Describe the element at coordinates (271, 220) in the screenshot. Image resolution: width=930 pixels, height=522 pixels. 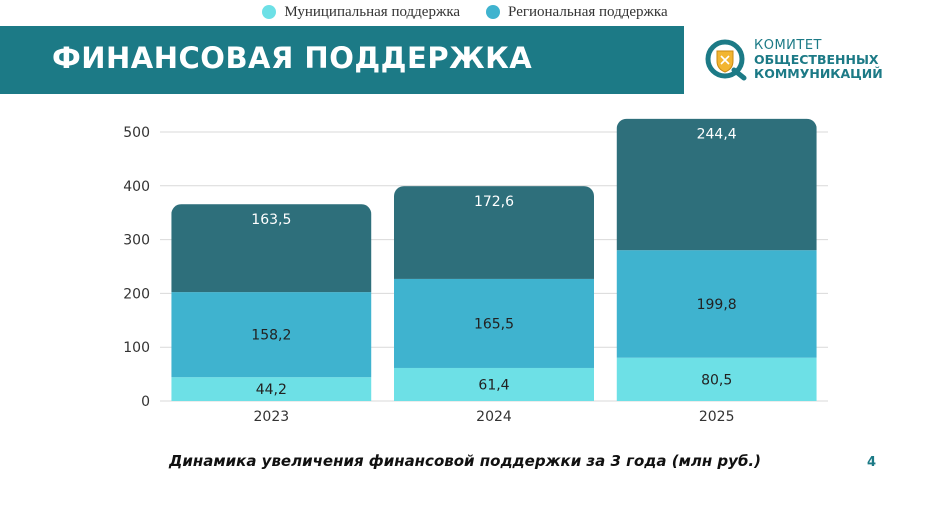
I see `data-label: 163,5` at that location.